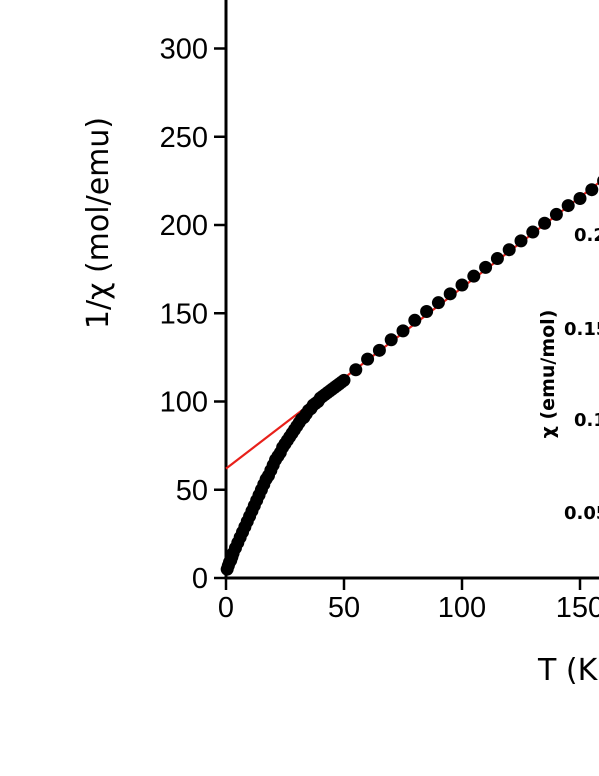 The image size is (599, 776). I want to click on inset-y-tick-label: 0.05, so click(581, 513).